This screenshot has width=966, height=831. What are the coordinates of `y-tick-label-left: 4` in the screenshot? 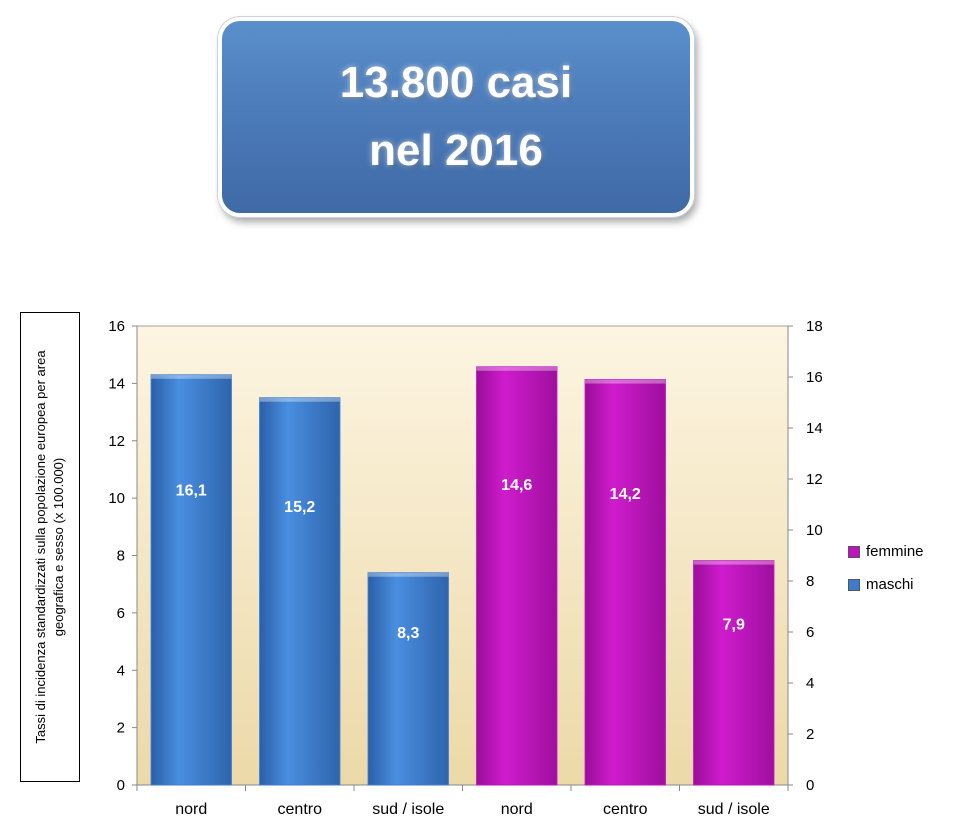 It's located at (121, 670).